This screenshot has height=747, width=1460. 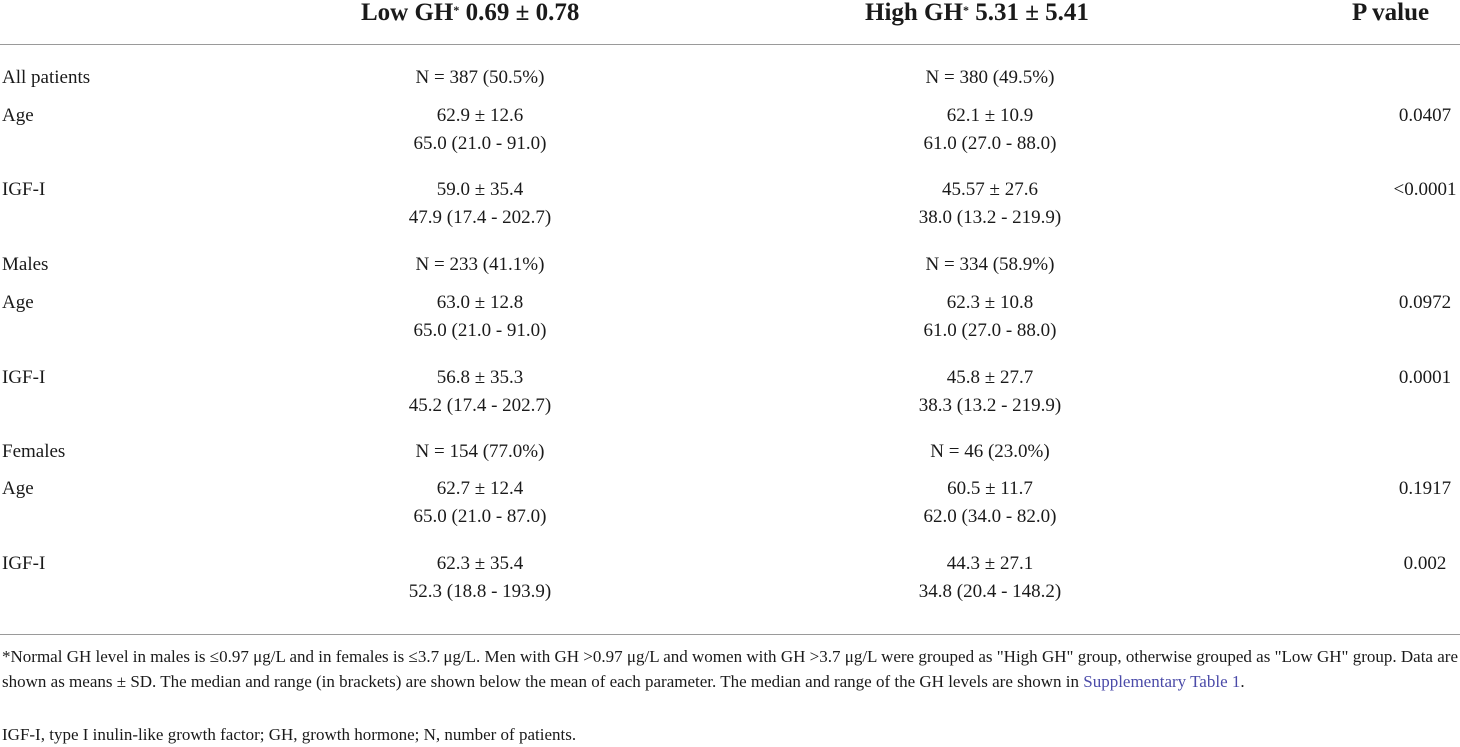 What do you see at coordinates (990, 405) in the screenshot?
I see `cell-line: 38.3 (13.2 - 219.9)` at bounding box center [990, 405].